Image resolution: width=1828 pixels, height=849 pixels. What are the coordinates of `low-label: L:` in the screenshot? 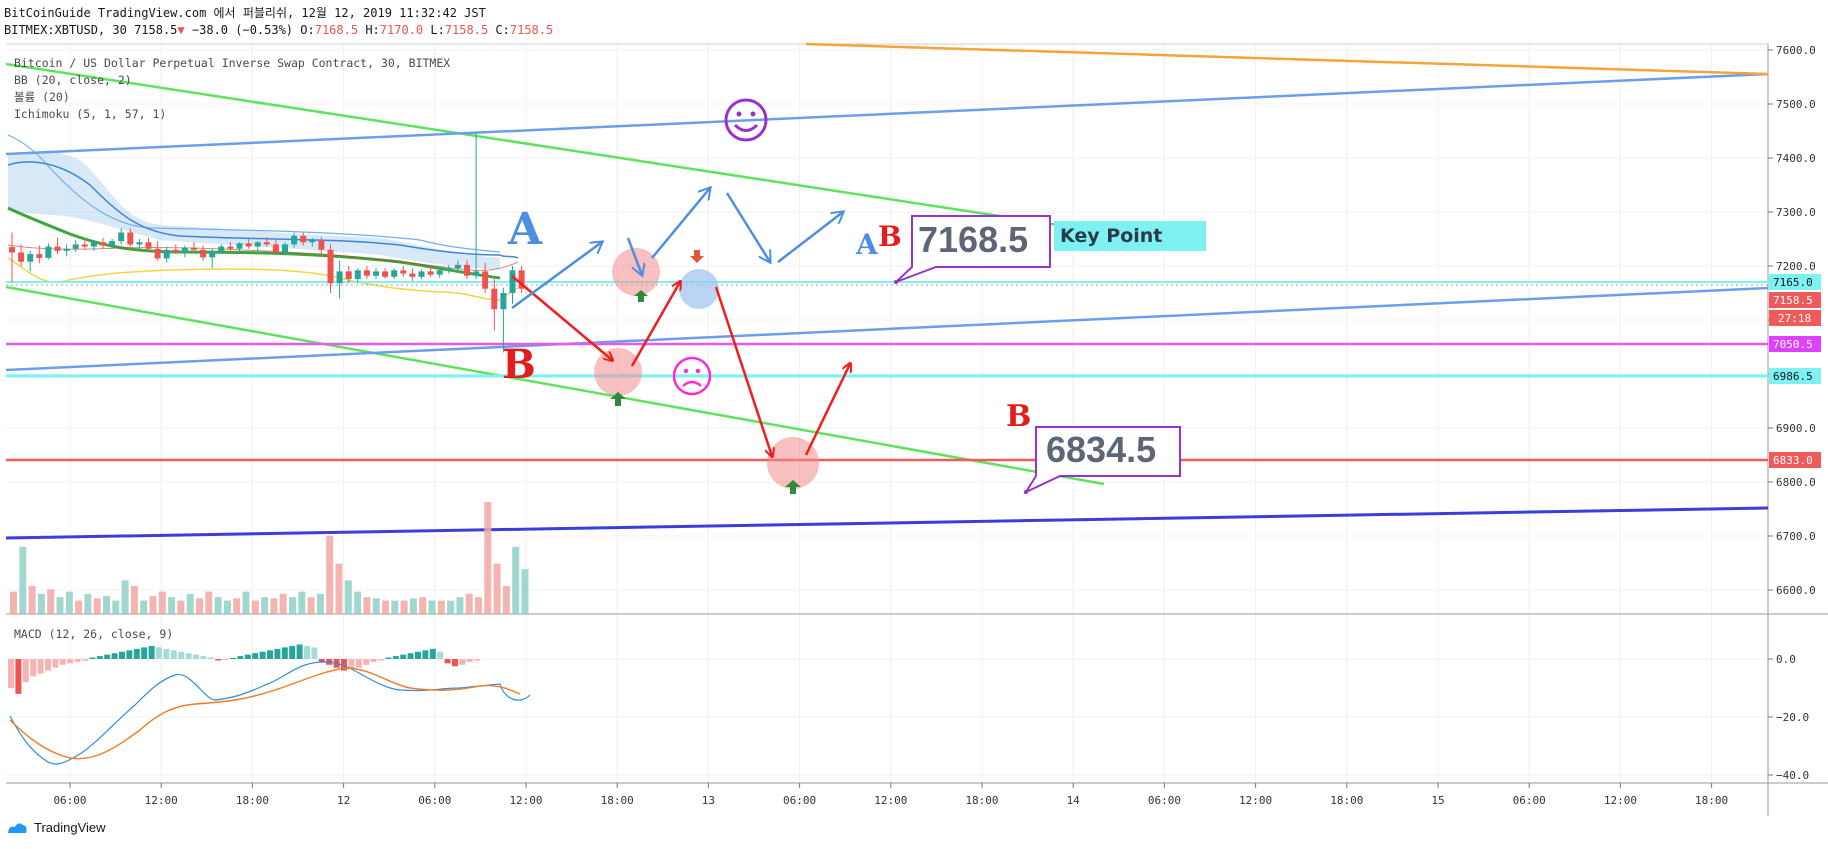 It's located at (437, 30).